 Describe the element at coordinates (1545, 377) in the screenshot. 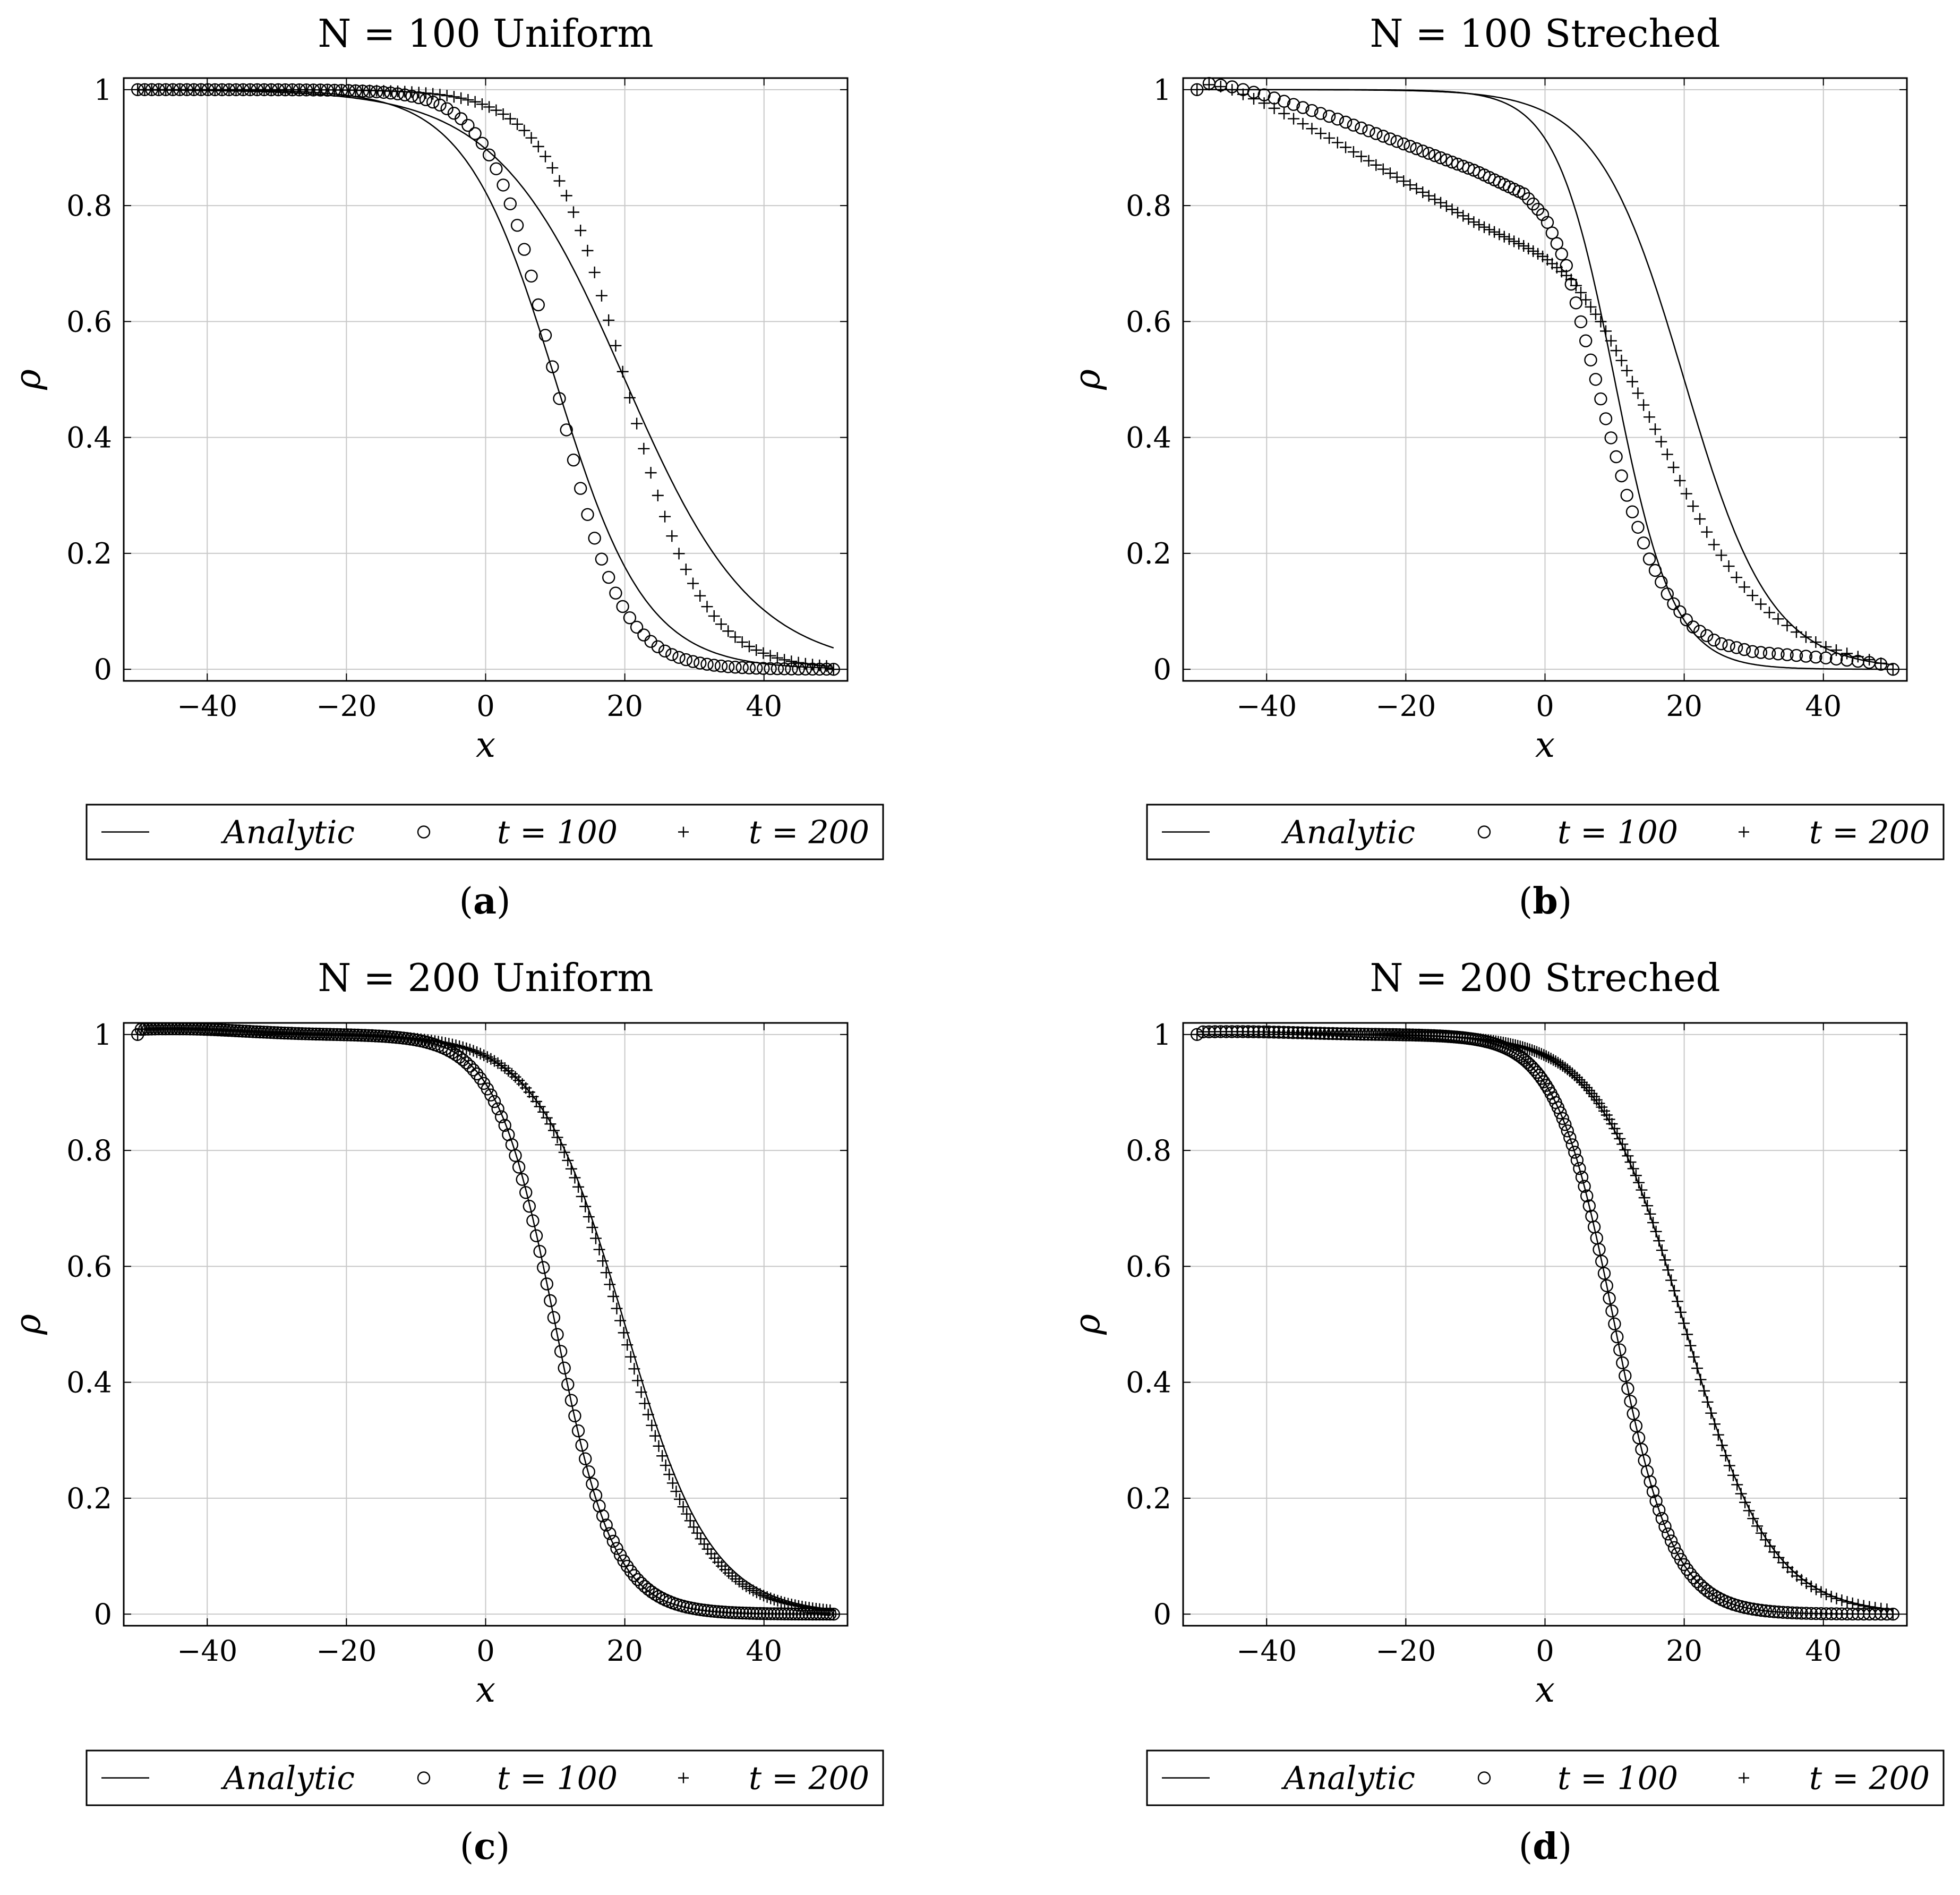

I see `analytic-curve-t200` at that location.